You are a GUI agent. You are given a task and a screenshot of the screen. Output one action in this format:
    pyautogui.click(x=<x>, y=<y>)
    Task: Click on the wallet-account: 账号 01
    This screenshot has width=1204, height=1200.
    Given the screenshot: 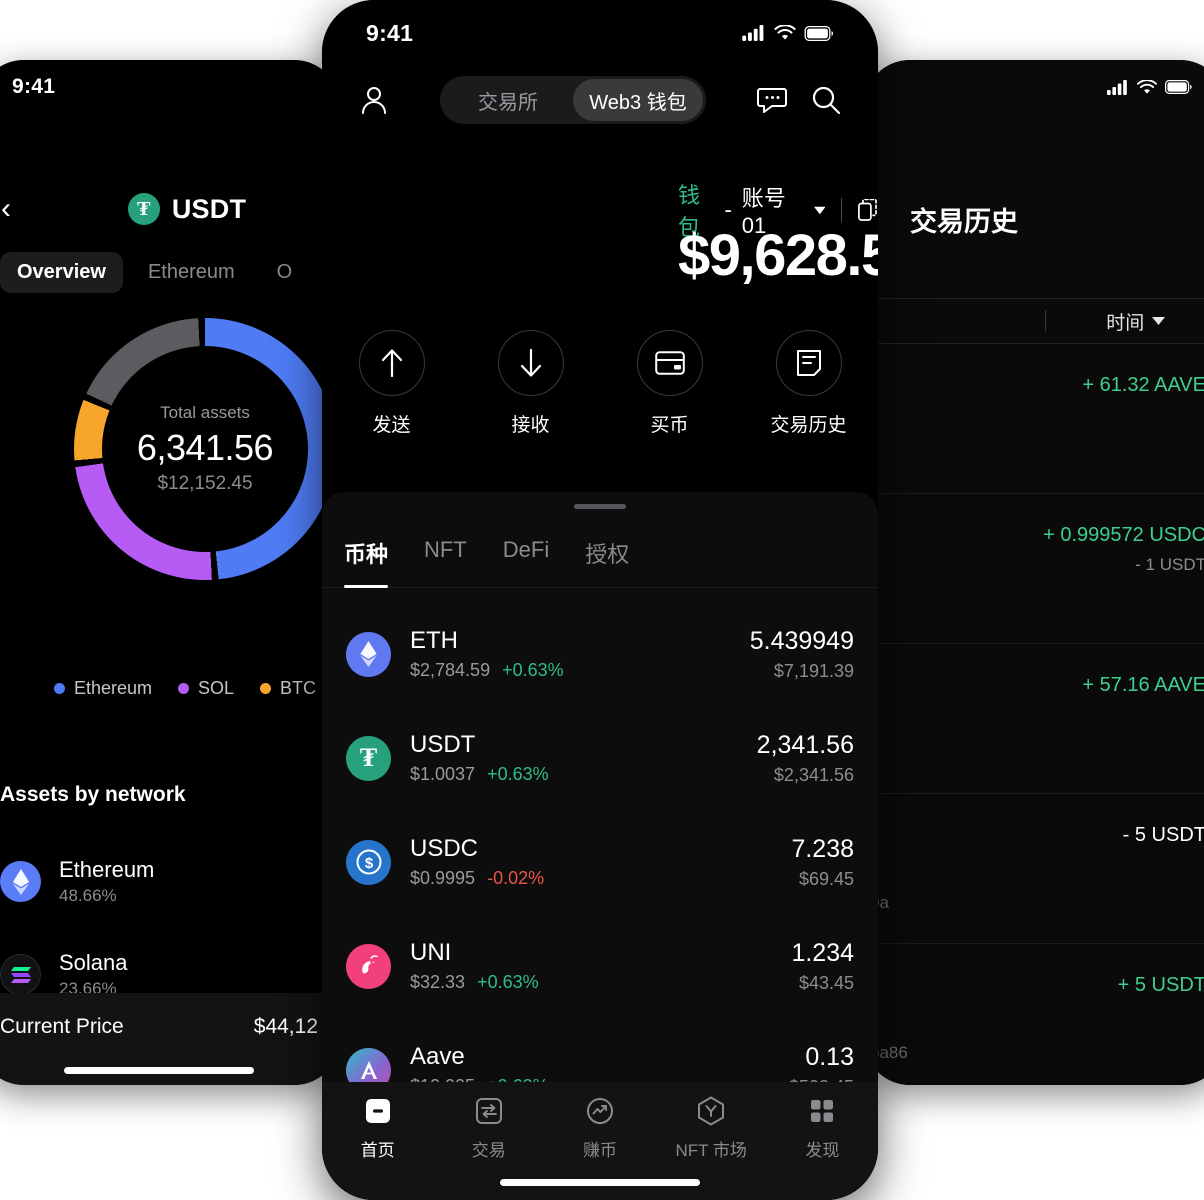 What is the action you would take?
    pyautogui.click(x=763, y=212)
    